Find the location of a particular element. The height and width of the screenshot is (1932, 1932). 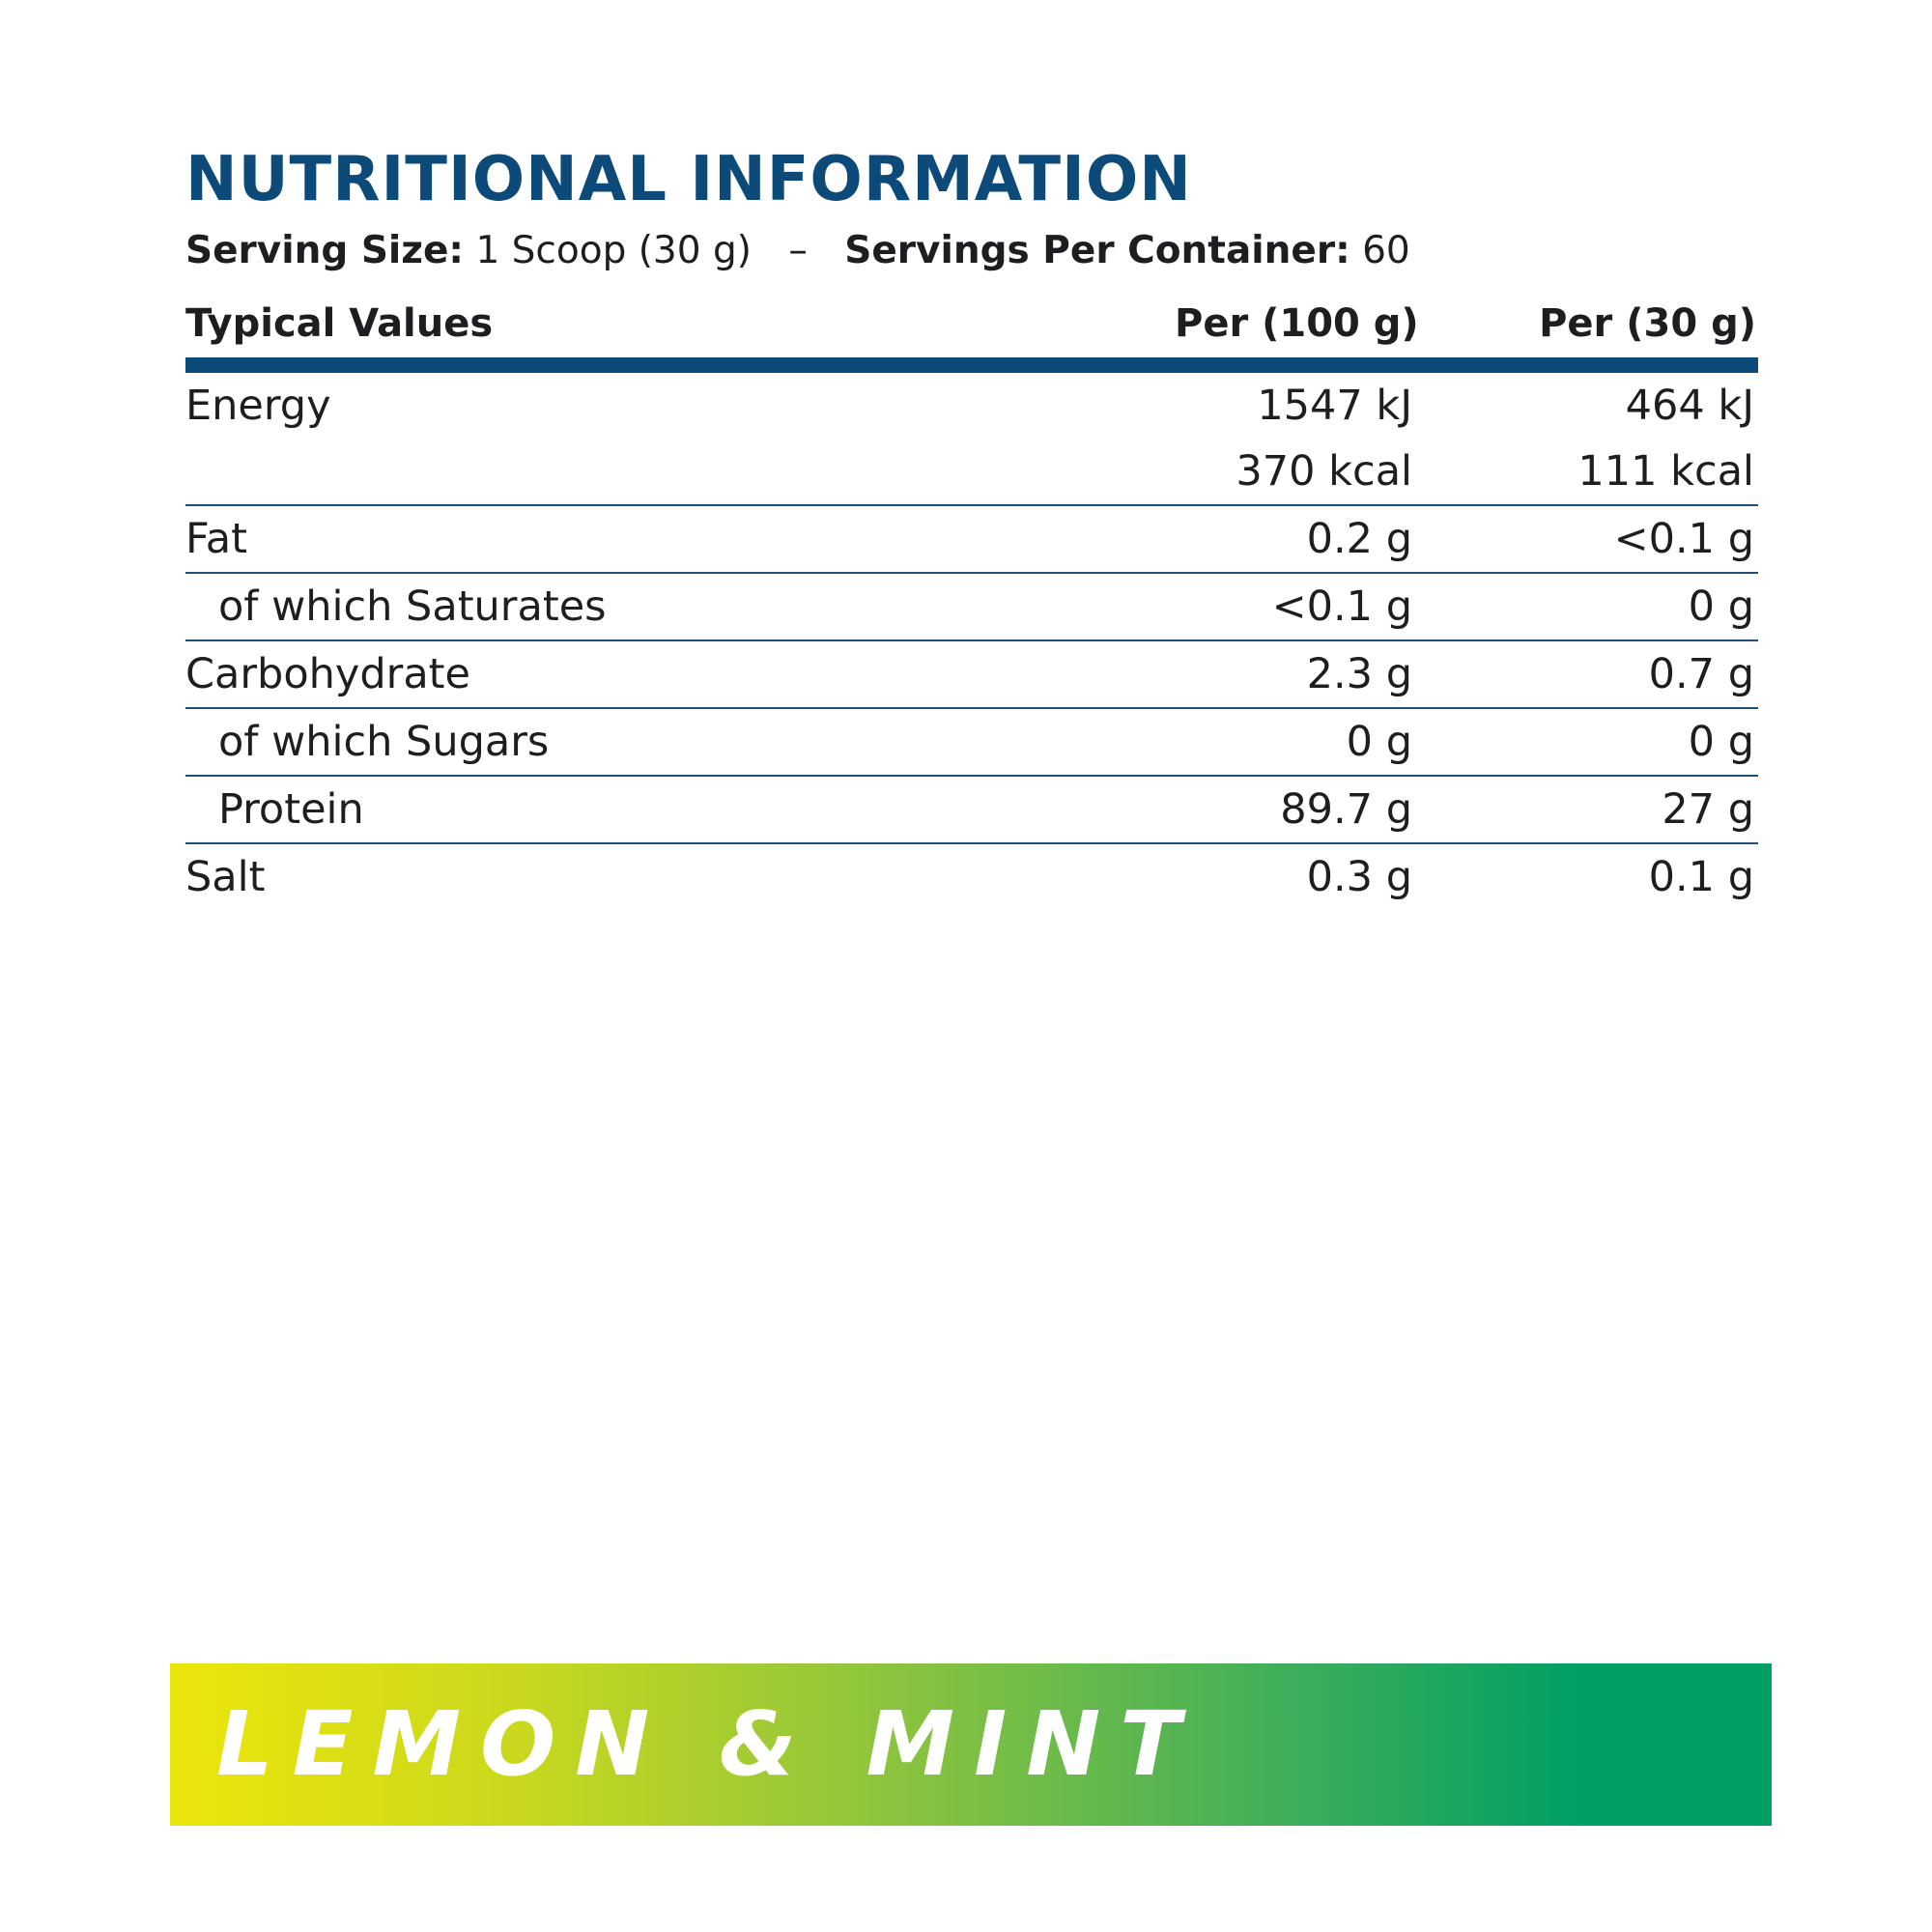

table-row: Protein 89.7 g 27 g is located at coordinates (971, 810).